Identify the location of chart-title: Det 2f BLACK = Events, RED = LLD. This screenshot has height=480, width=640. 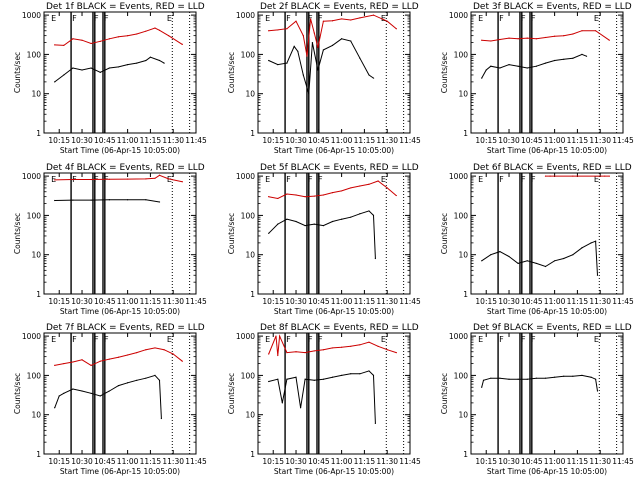
(339, 7).